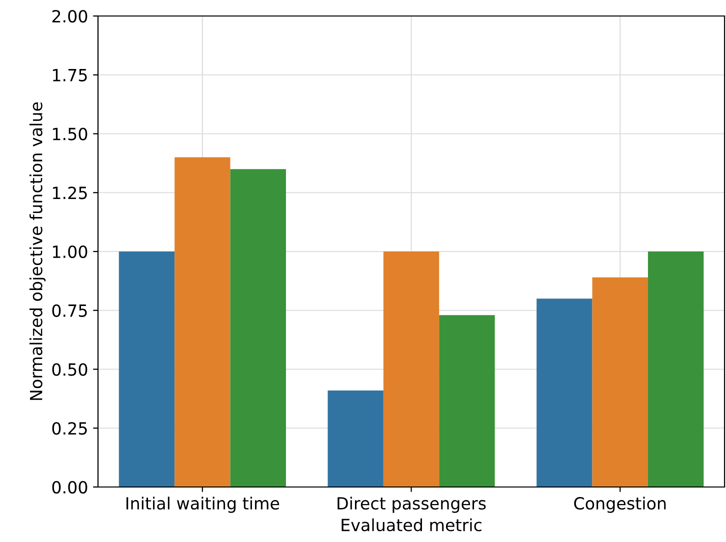  Describe the element at coordinates (412, 525) in the screenshot. I see `x-axis-title: Evaluated metric` at that location.